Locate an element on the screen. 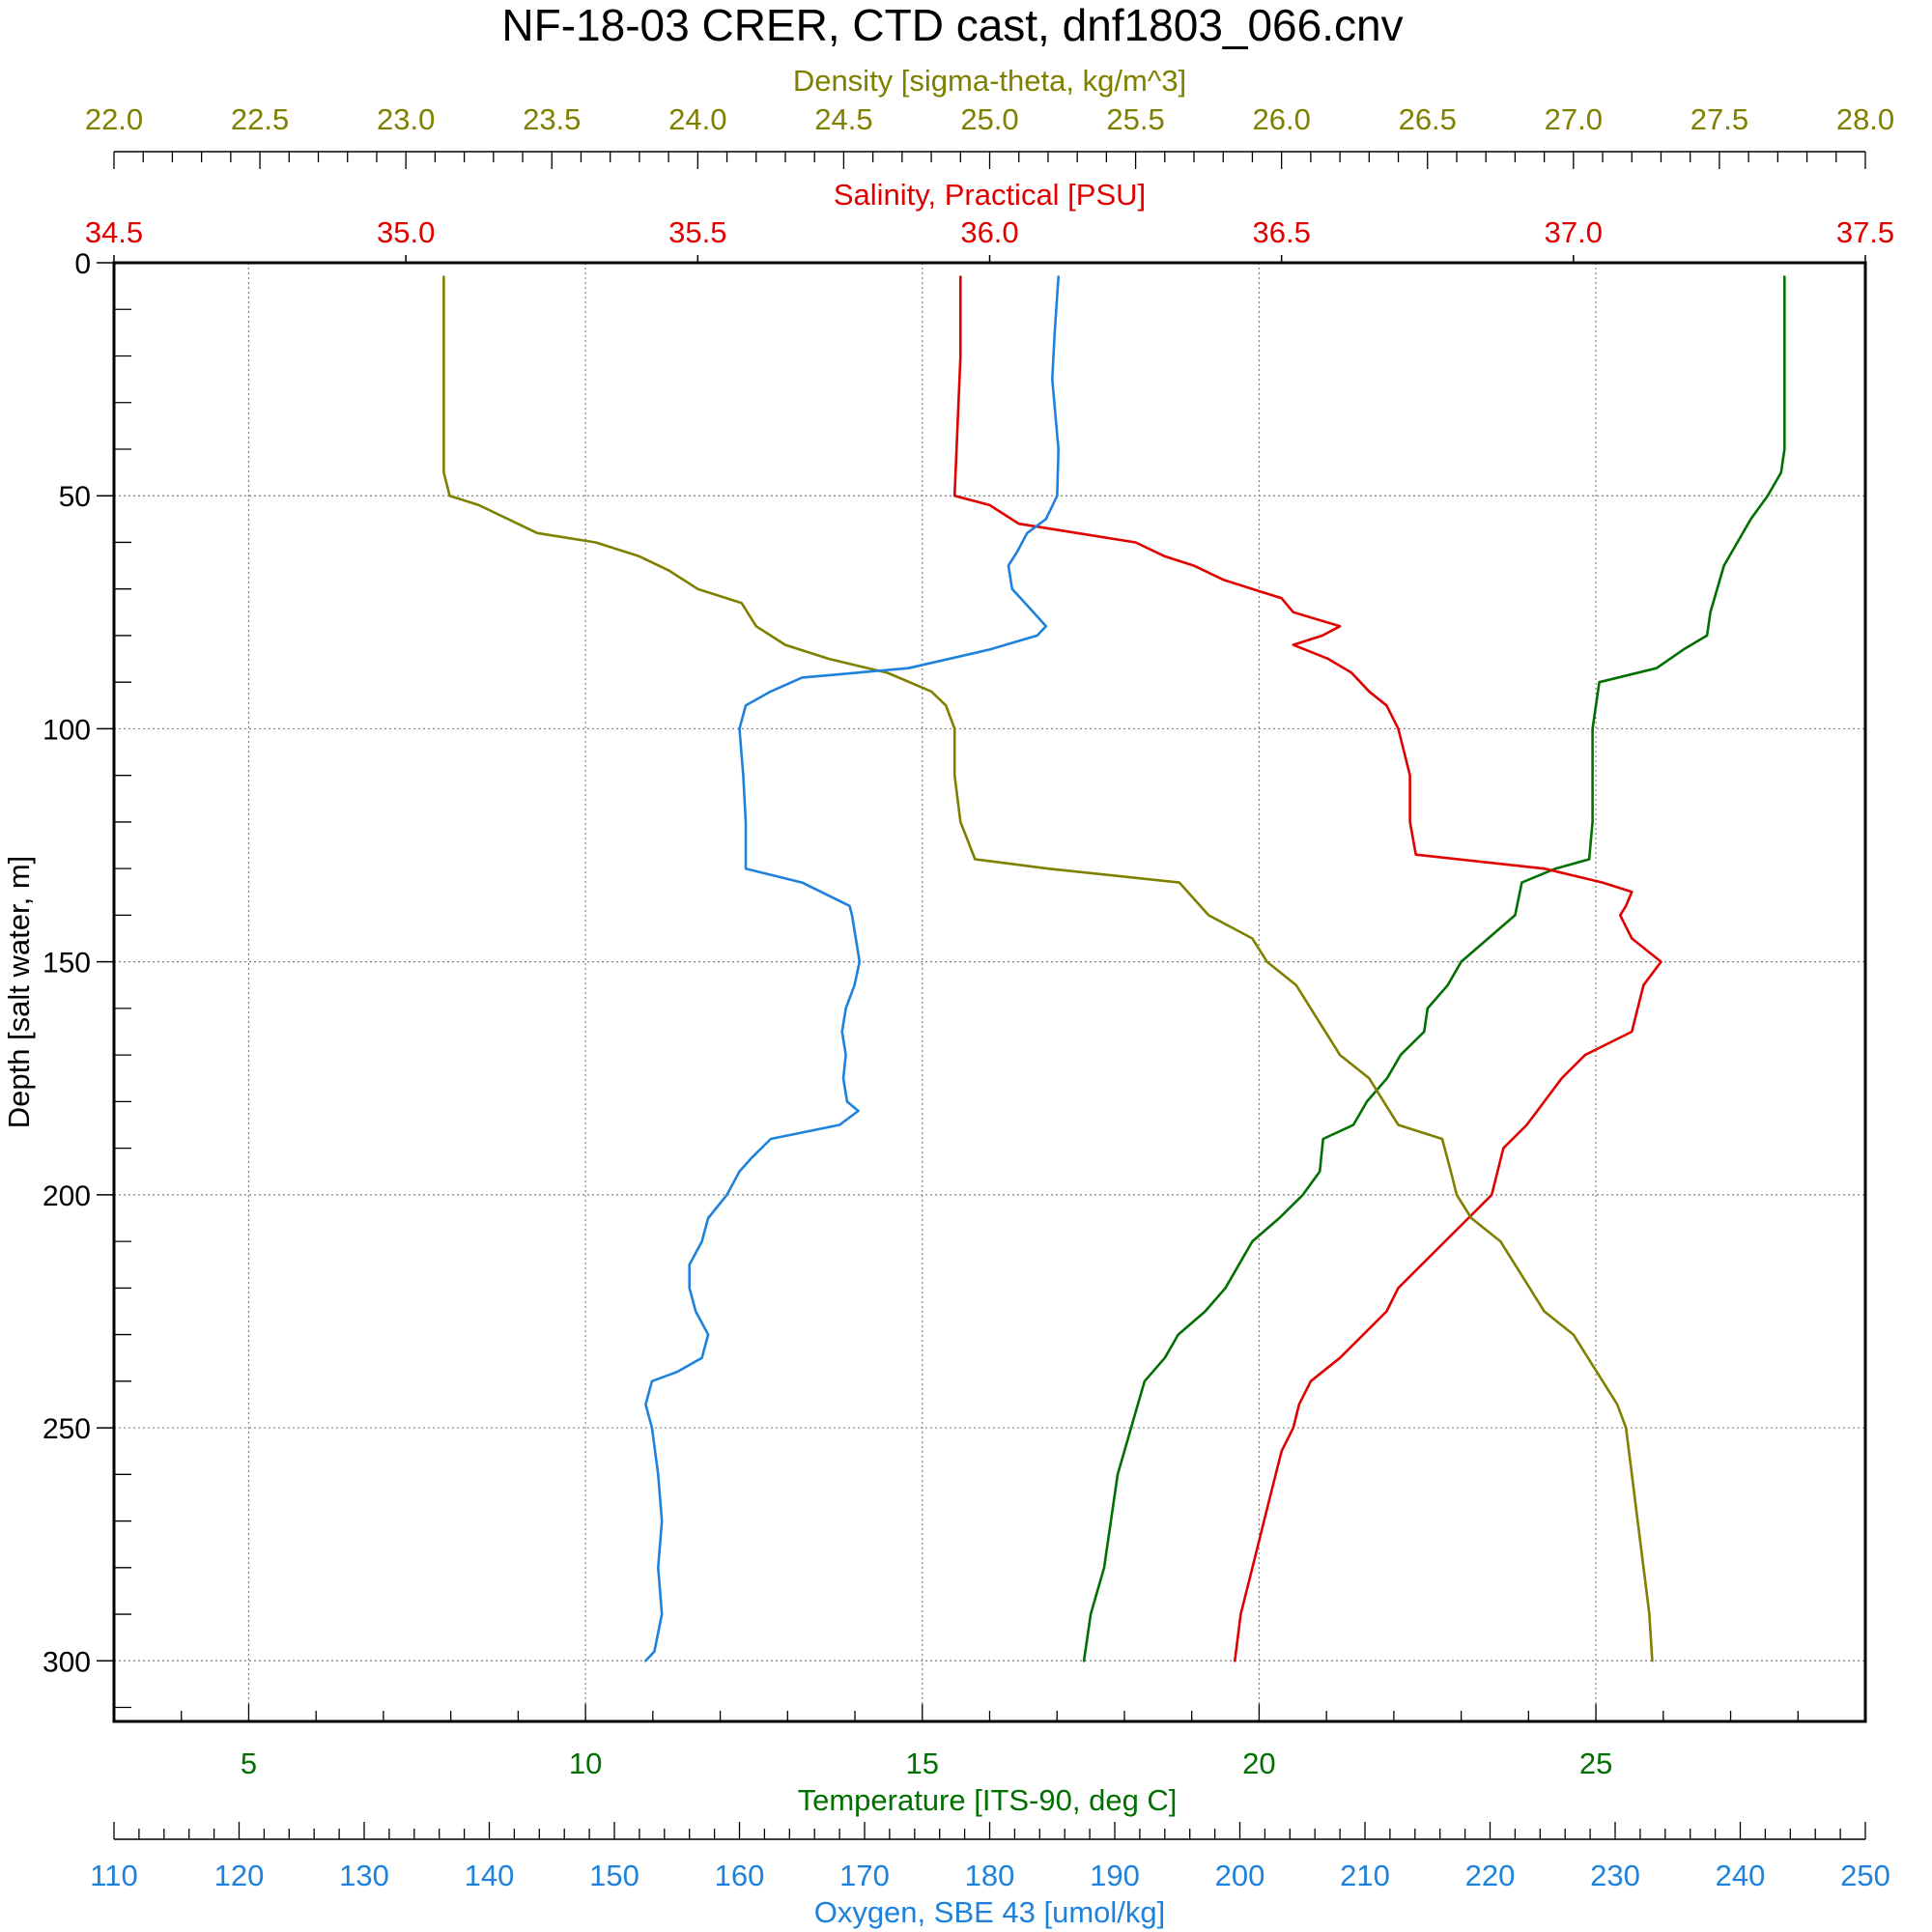 The height and width of the screenshot is (1932, 1932). salinity-tick-label: 37.5 is located at coordinates (1865, 232).